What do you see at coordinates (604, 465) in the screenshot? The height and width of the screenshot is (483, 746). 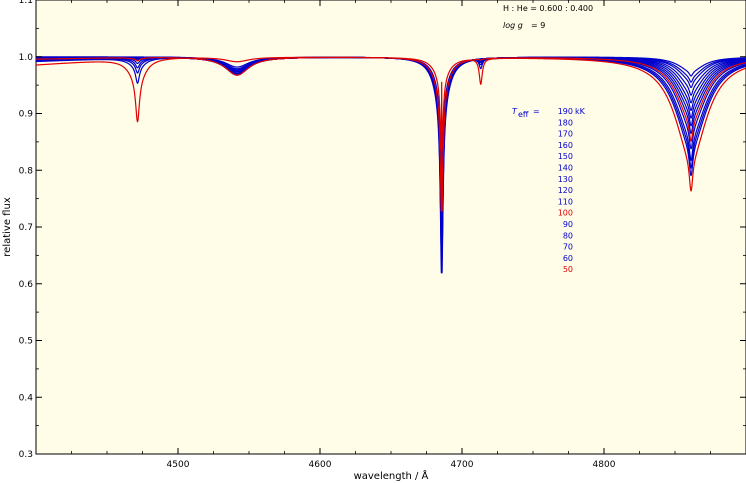 I see `x-tick-label: 4800` at bounding box center [604, 465].